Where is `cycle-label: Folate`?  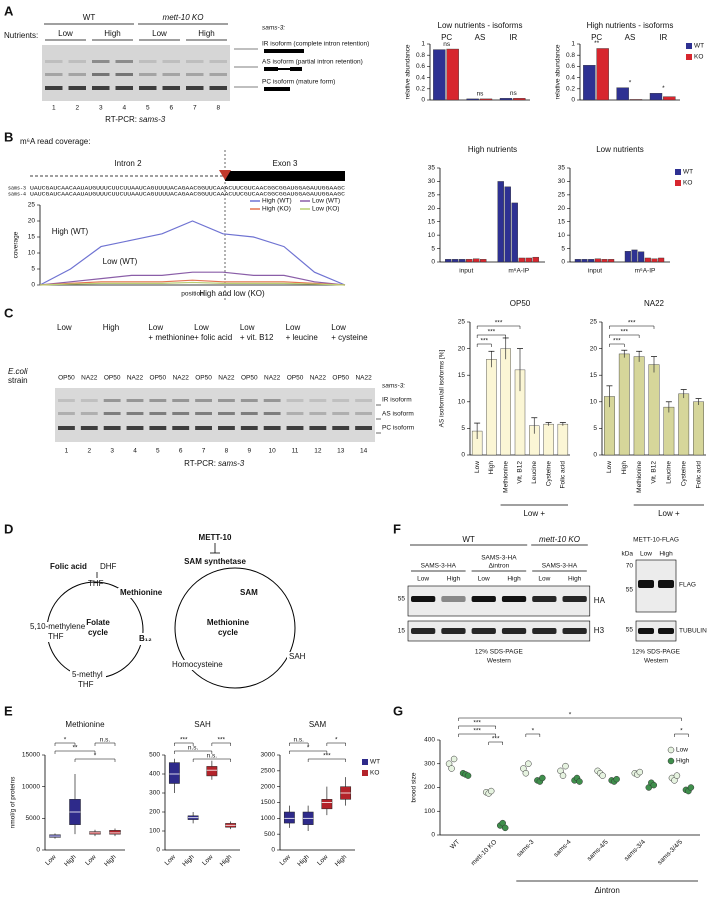
cycle-label: Folate is located at coordinates (98, 622).